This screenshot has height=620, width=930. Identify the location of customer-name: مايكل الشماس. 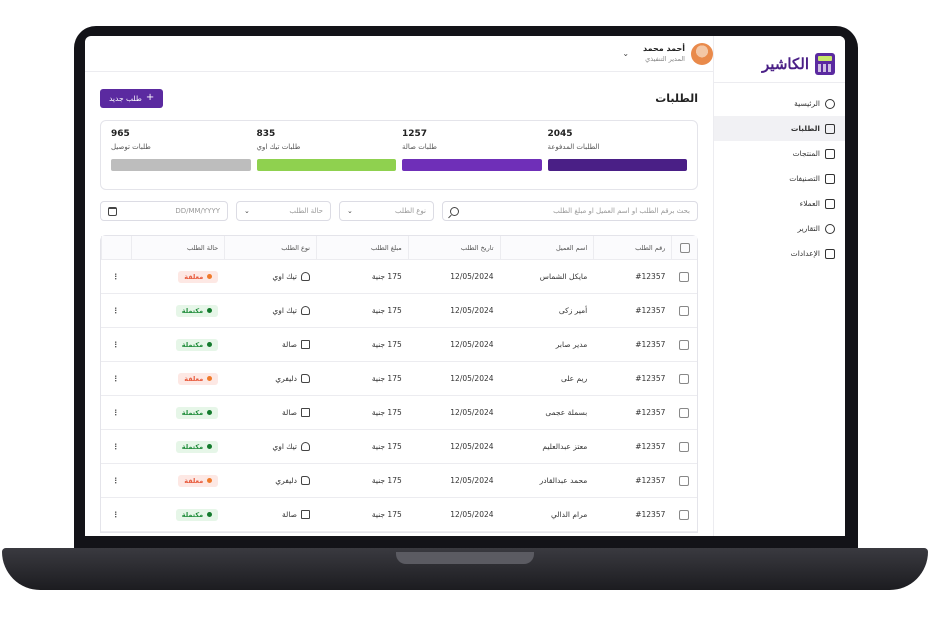
(563, 276).